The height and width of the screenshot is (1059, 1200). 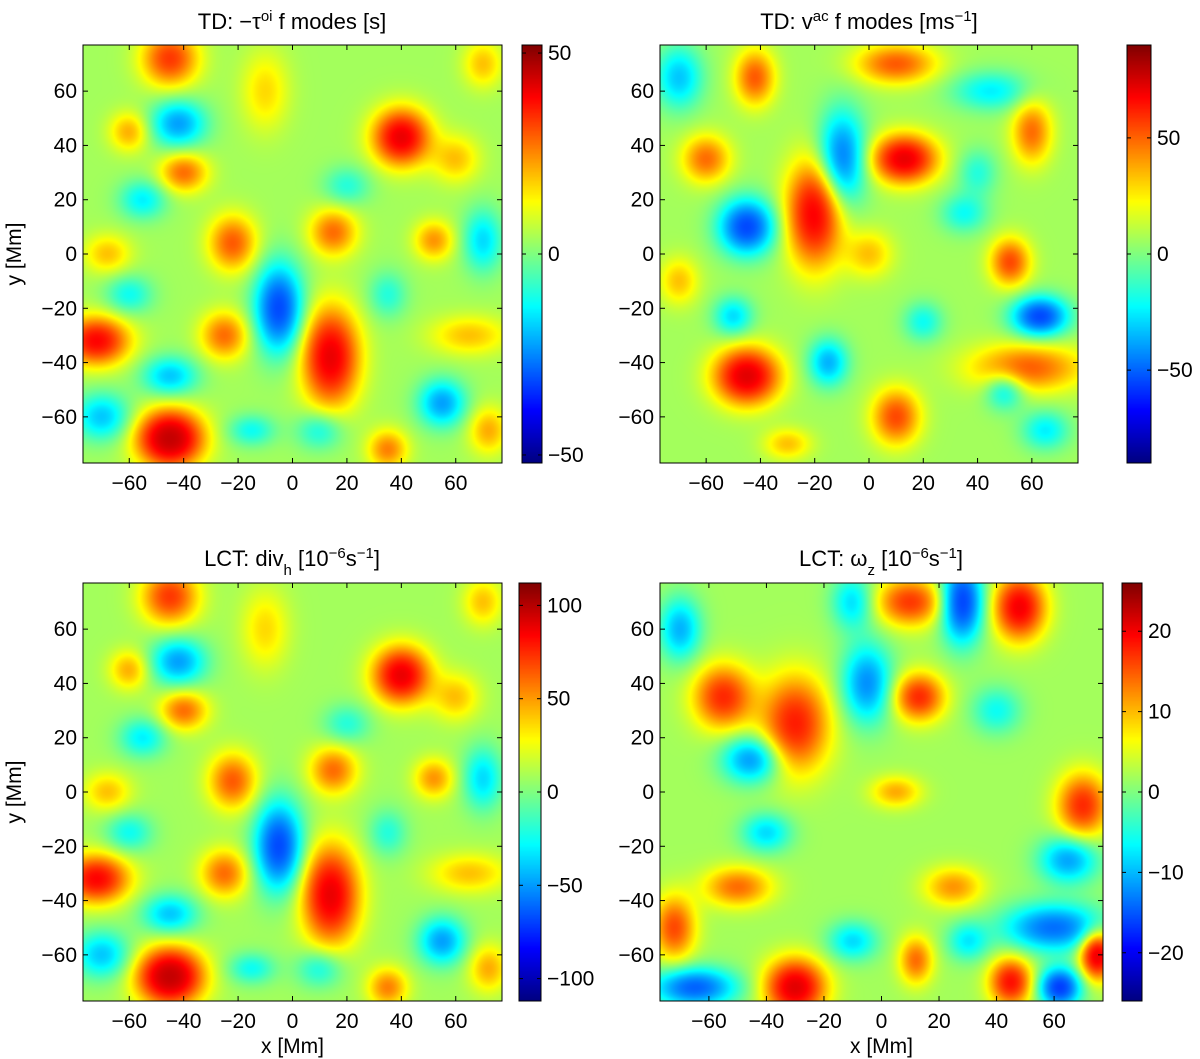 I want to click on panel-title: LCT: ωz [10−6s−1], so click(x=881, y=562).